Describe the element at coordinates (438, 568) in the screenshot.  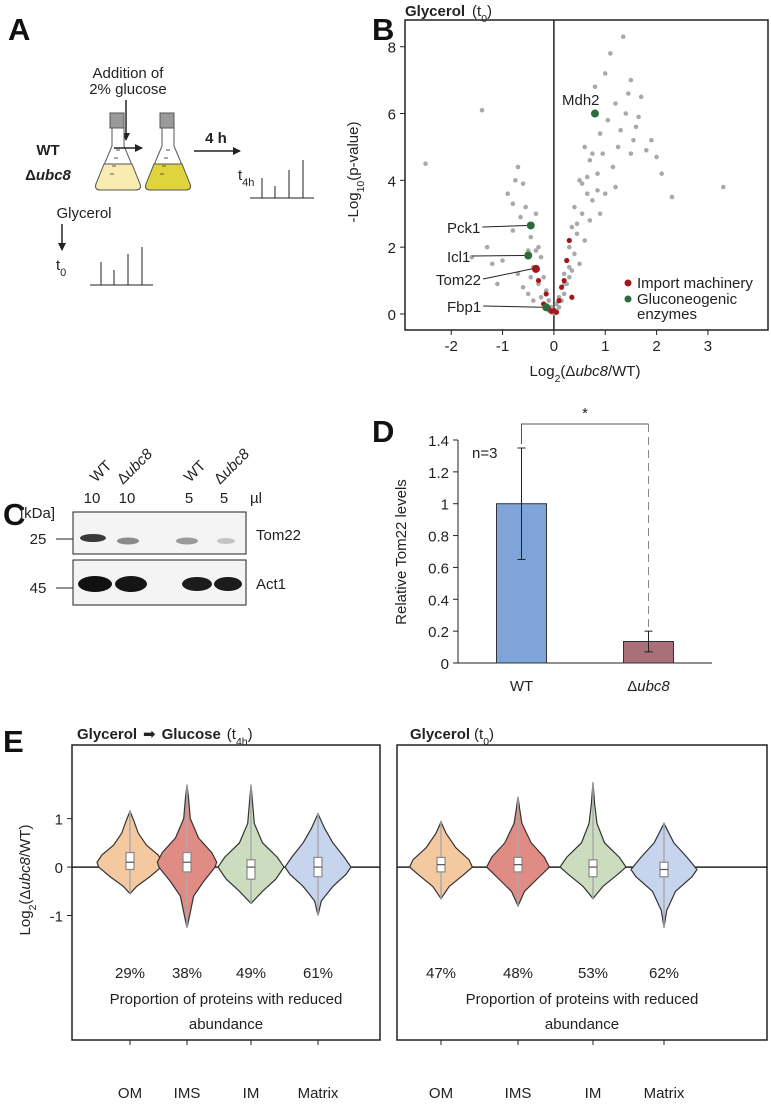
I see `y-tick-label: 0.6` at that location.